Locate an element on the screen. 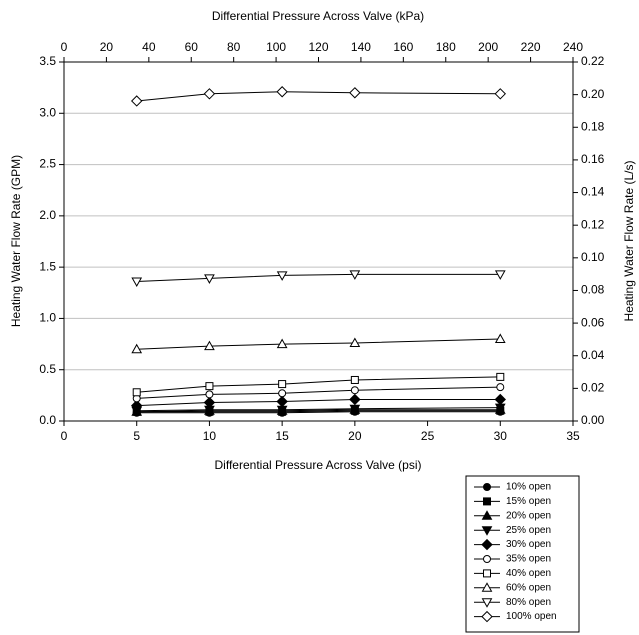 The image size is (639, 635). y-tick-label: 0.5 is located at coordinates (47, 369).